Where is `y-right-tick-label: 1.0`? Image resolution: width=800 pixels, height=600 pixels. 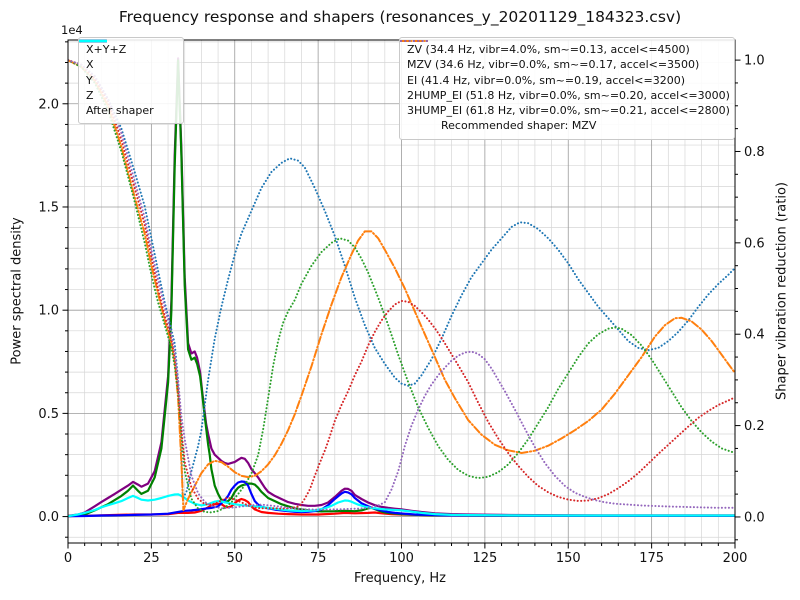
y-right-tick-label: 1.0 is located at coordinates (754, 61).